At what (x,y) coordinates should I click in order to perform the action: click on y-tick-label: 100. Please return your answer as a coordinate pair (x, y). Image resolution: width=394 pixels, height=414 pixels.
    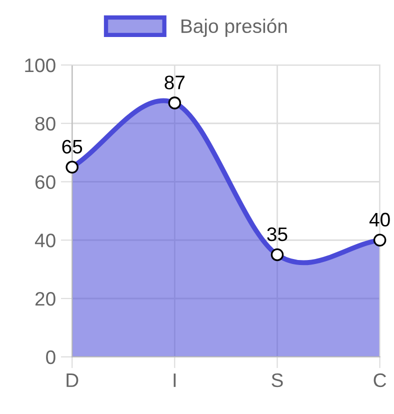
    Looking at the image, I should click on (40, 65).